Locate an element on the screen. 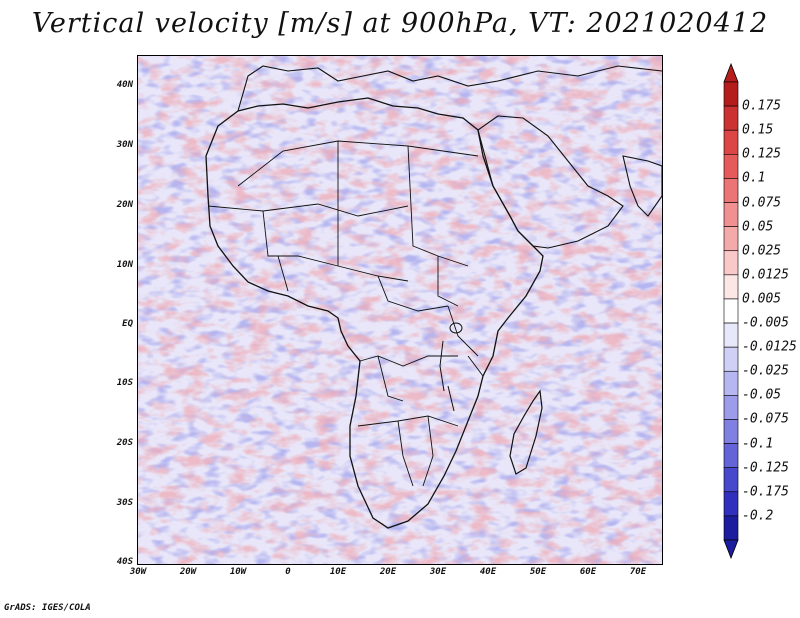  lon-label-10w: 10W is located at coordinates (238, 572).